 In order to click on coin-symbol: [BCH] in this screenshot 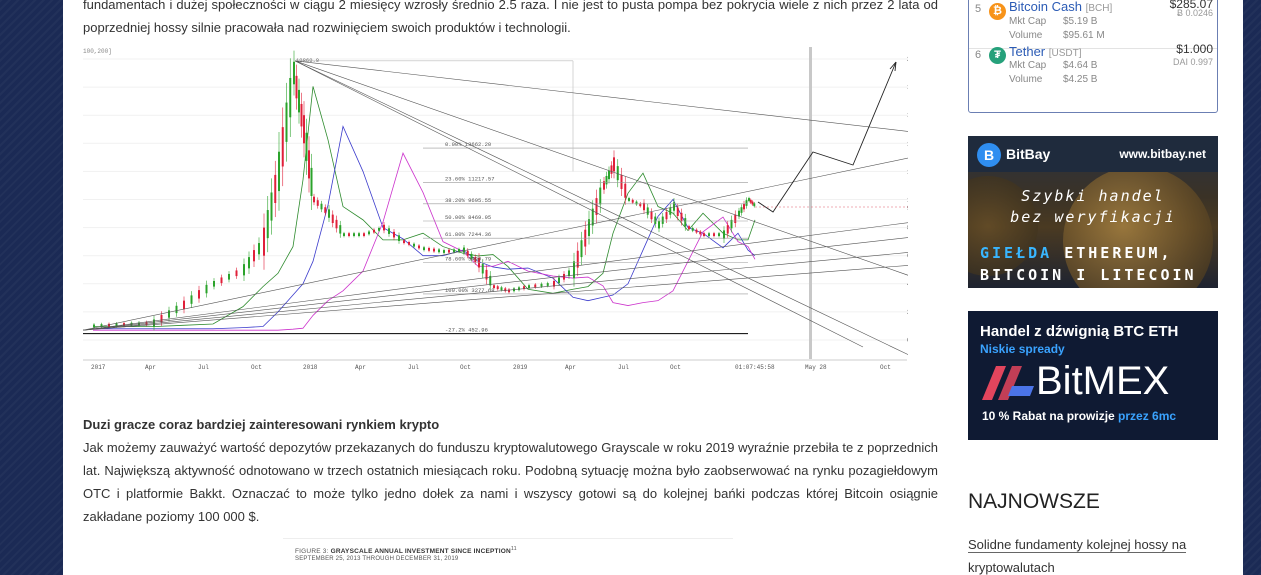, I will do `click(1099, 8)`.